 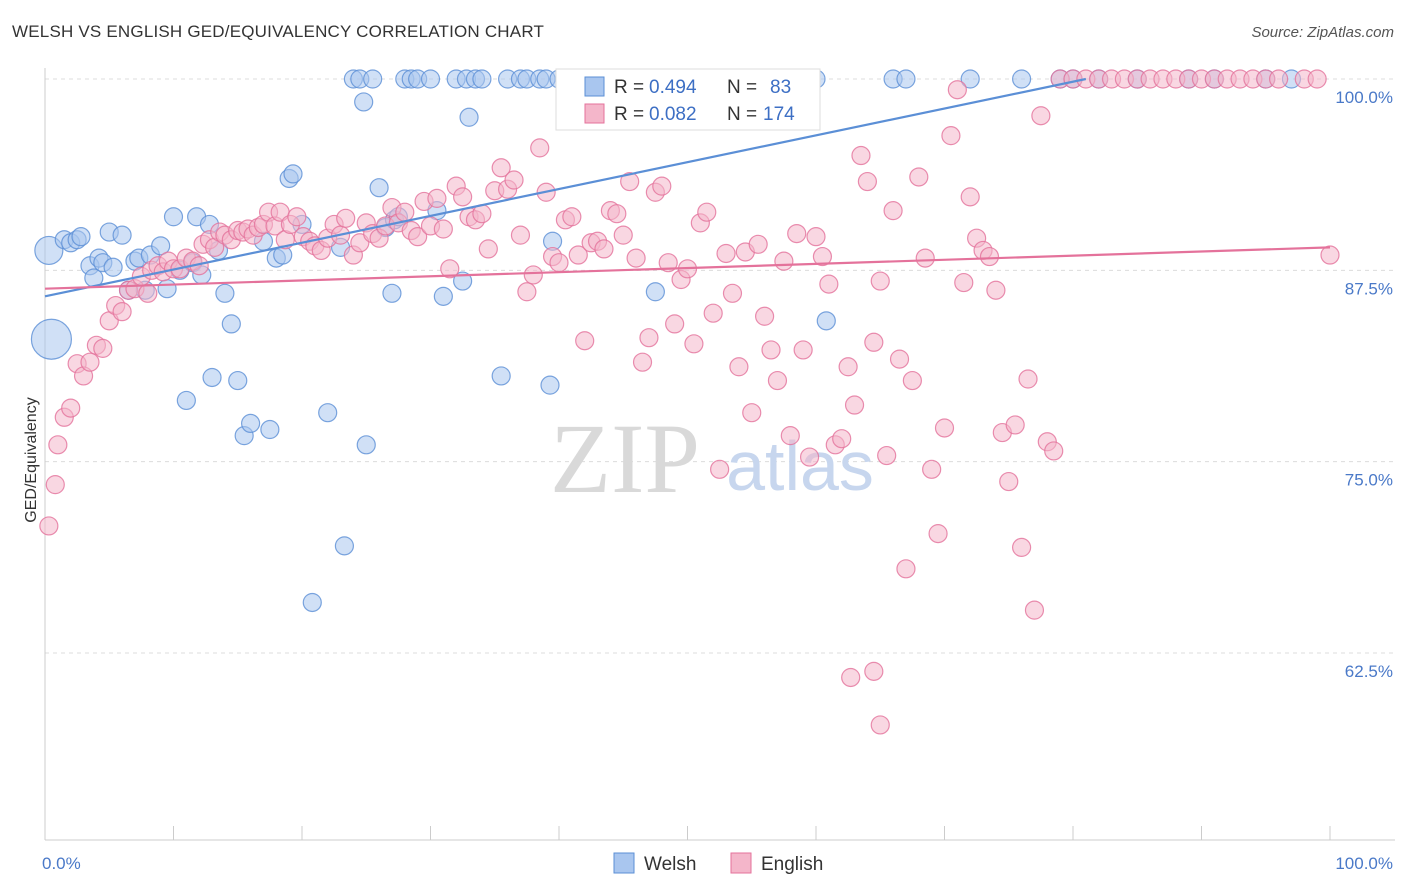 What do you see at coordinates (712, 458) in the screenshot?
I see `watermark: ZIP atlas` at bounding box center [712, 458].